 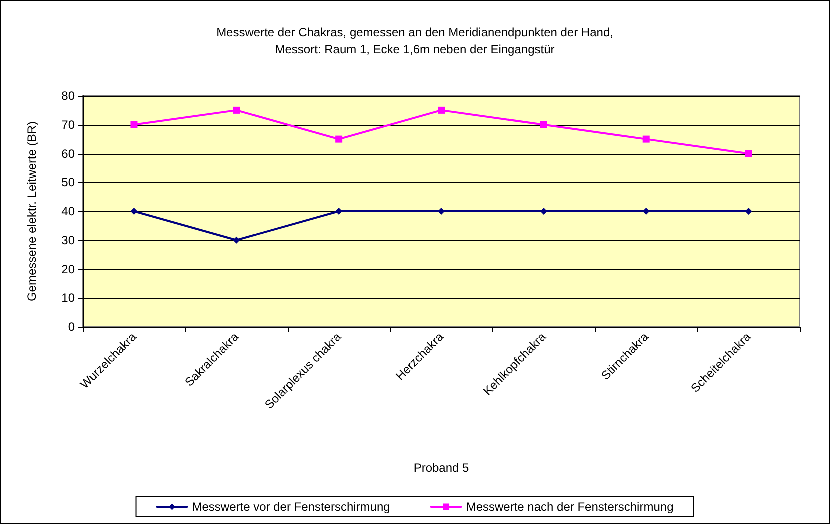 I want to click on legend-label: Messwerte vor der Fensterschirmung, so click(x=291, y=507).